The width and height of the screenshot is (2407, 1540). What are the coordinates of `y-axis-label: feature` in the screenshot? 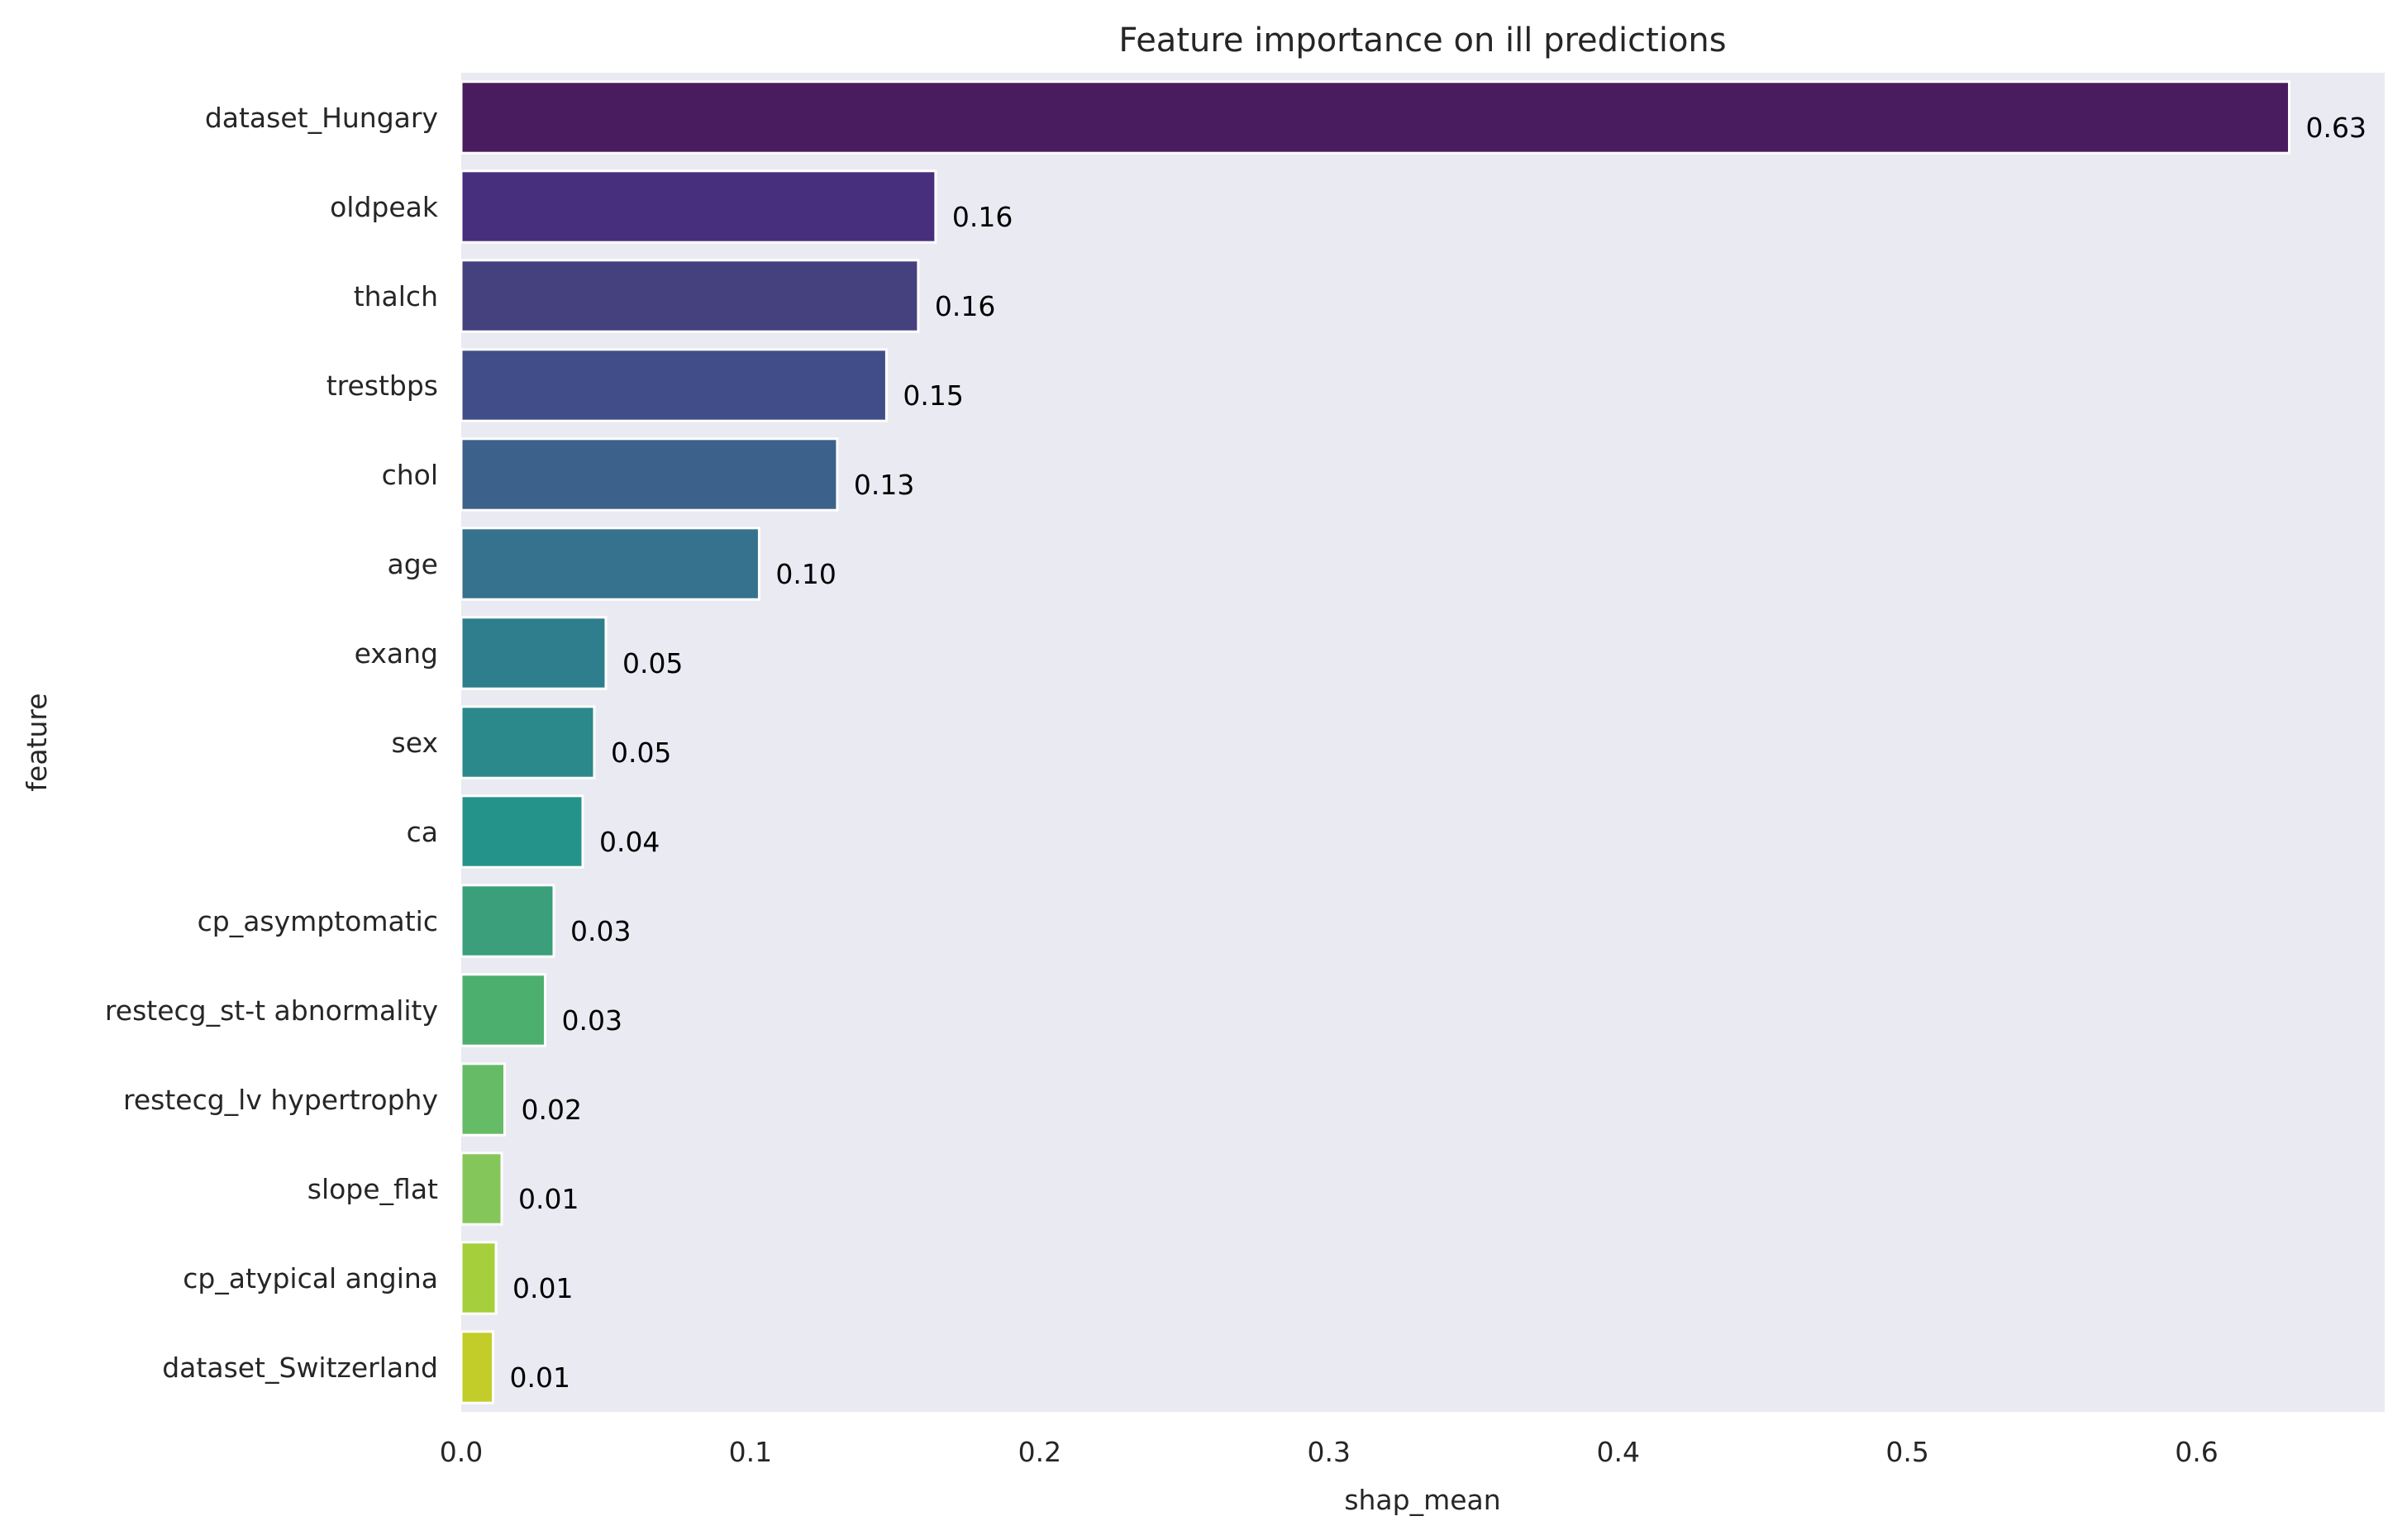 It's located at (37, 742).